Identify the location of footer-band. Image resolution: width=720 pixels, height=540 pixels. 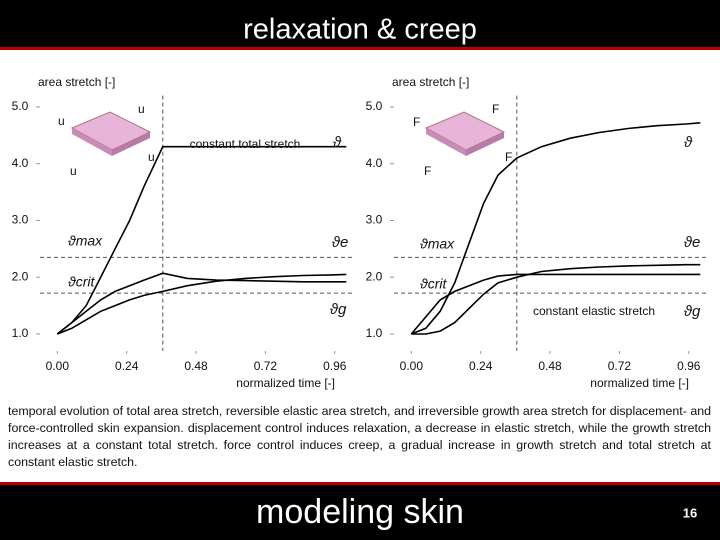
(360, 511).